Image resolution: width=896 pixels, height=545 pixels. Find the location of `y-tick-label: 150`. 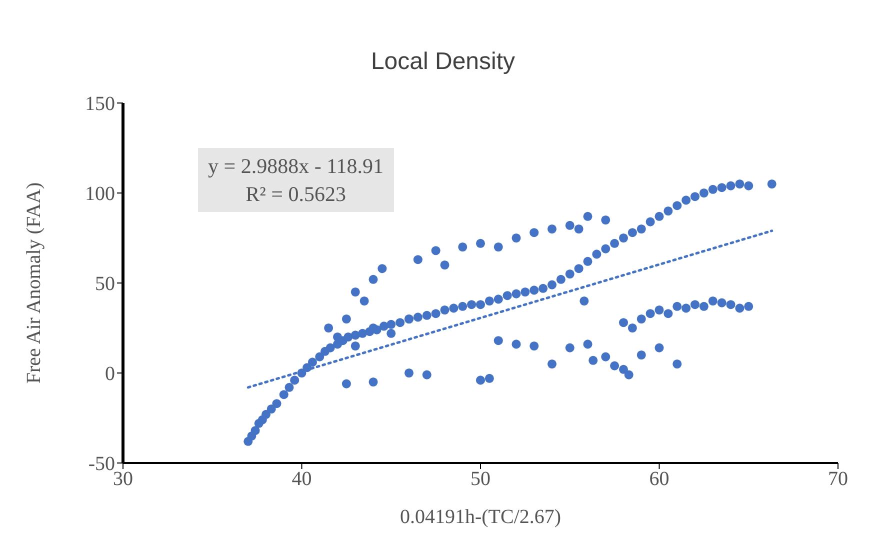

y-tick-label: 150 is located at coordinates (100, 104).